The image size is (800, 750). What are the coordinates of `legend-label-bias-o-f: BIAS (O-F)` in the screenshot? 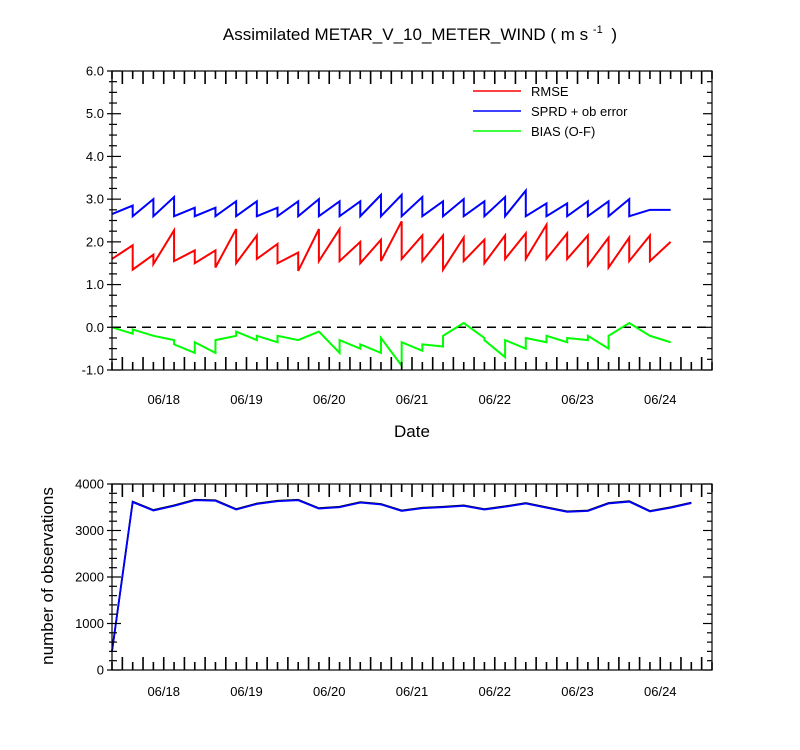 It's located at (563, 131).